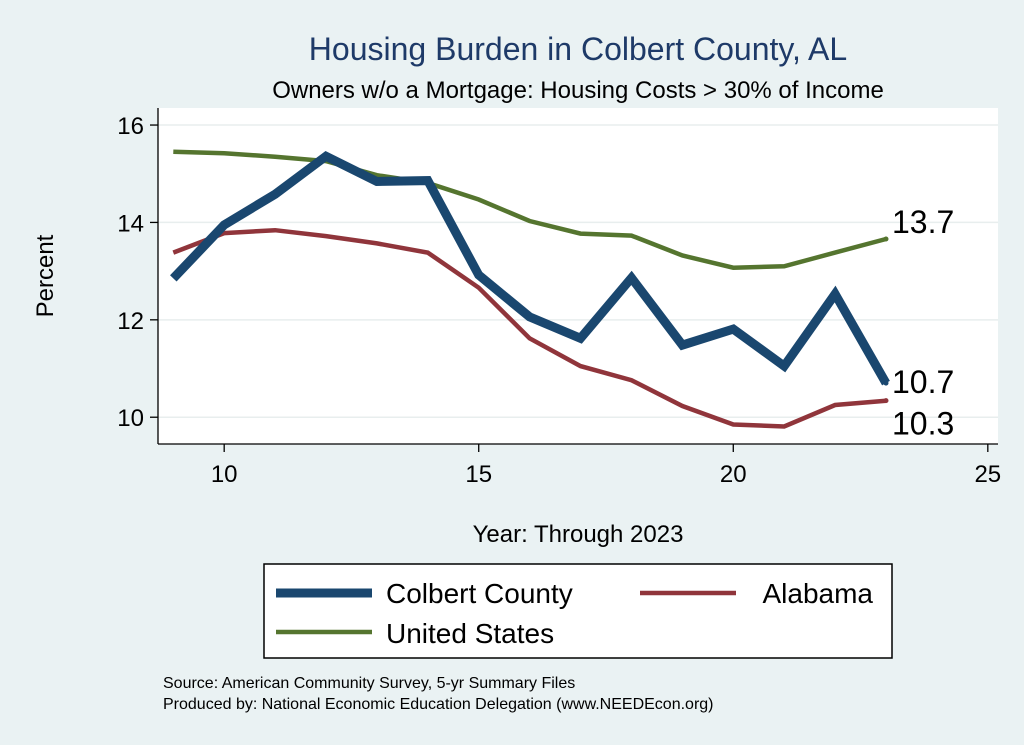 This screenshot has width=1024, height=745. What do you see at coordinates (224, 474) in the screenshot?
I see `x-tick-label-10: 10` at bounding box center [224, 474].